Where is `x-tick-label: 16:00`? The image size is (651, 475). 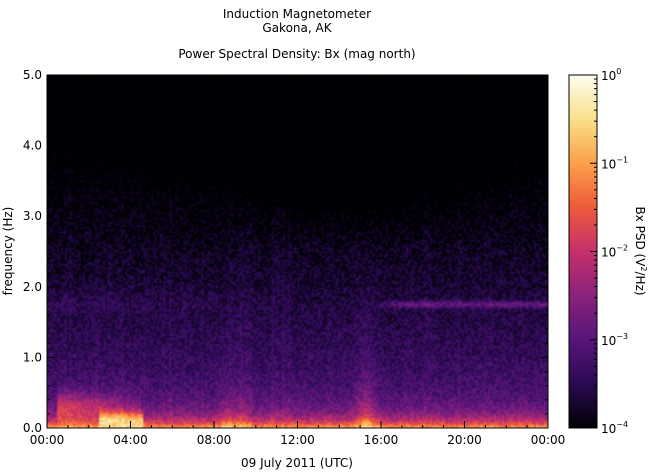
x-tick-label: 16:00 is located at coordinates (381, 440).